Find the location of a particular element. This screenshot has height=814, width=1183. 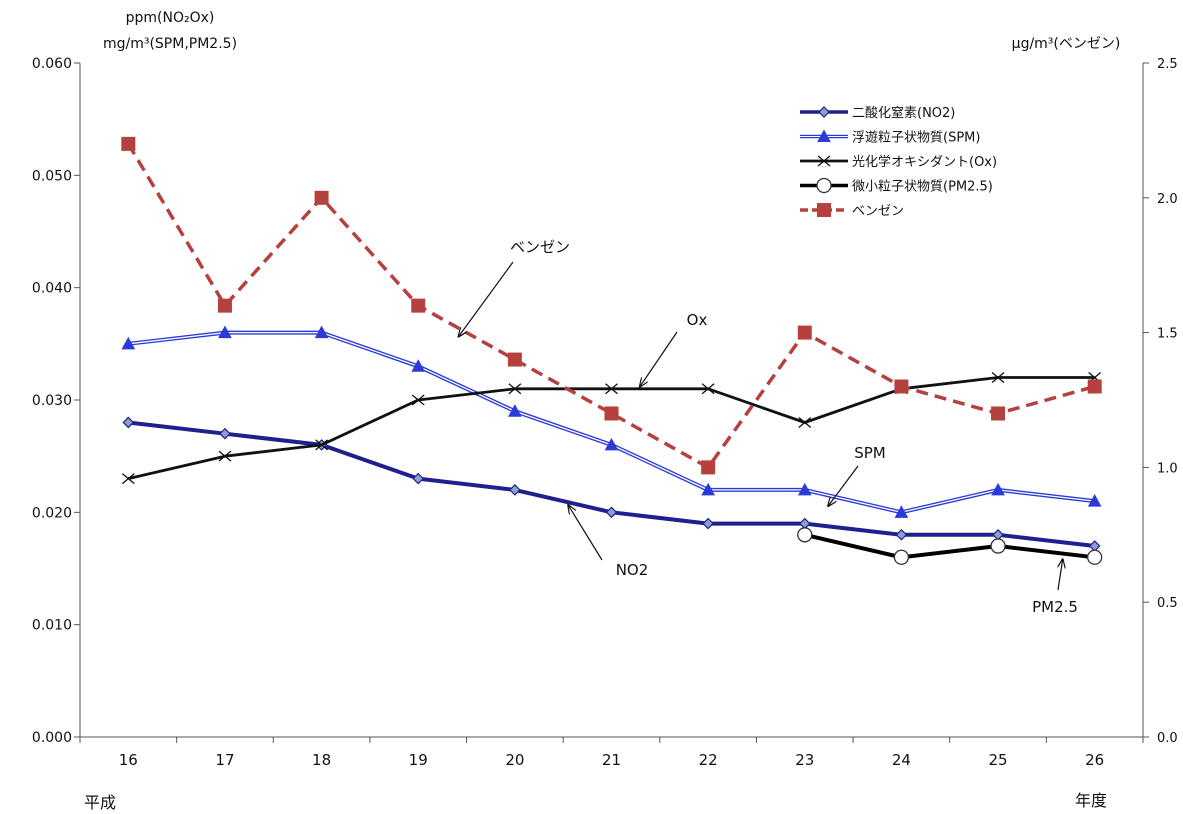

annotation-label: Ox is located at coordinates (697, 320).